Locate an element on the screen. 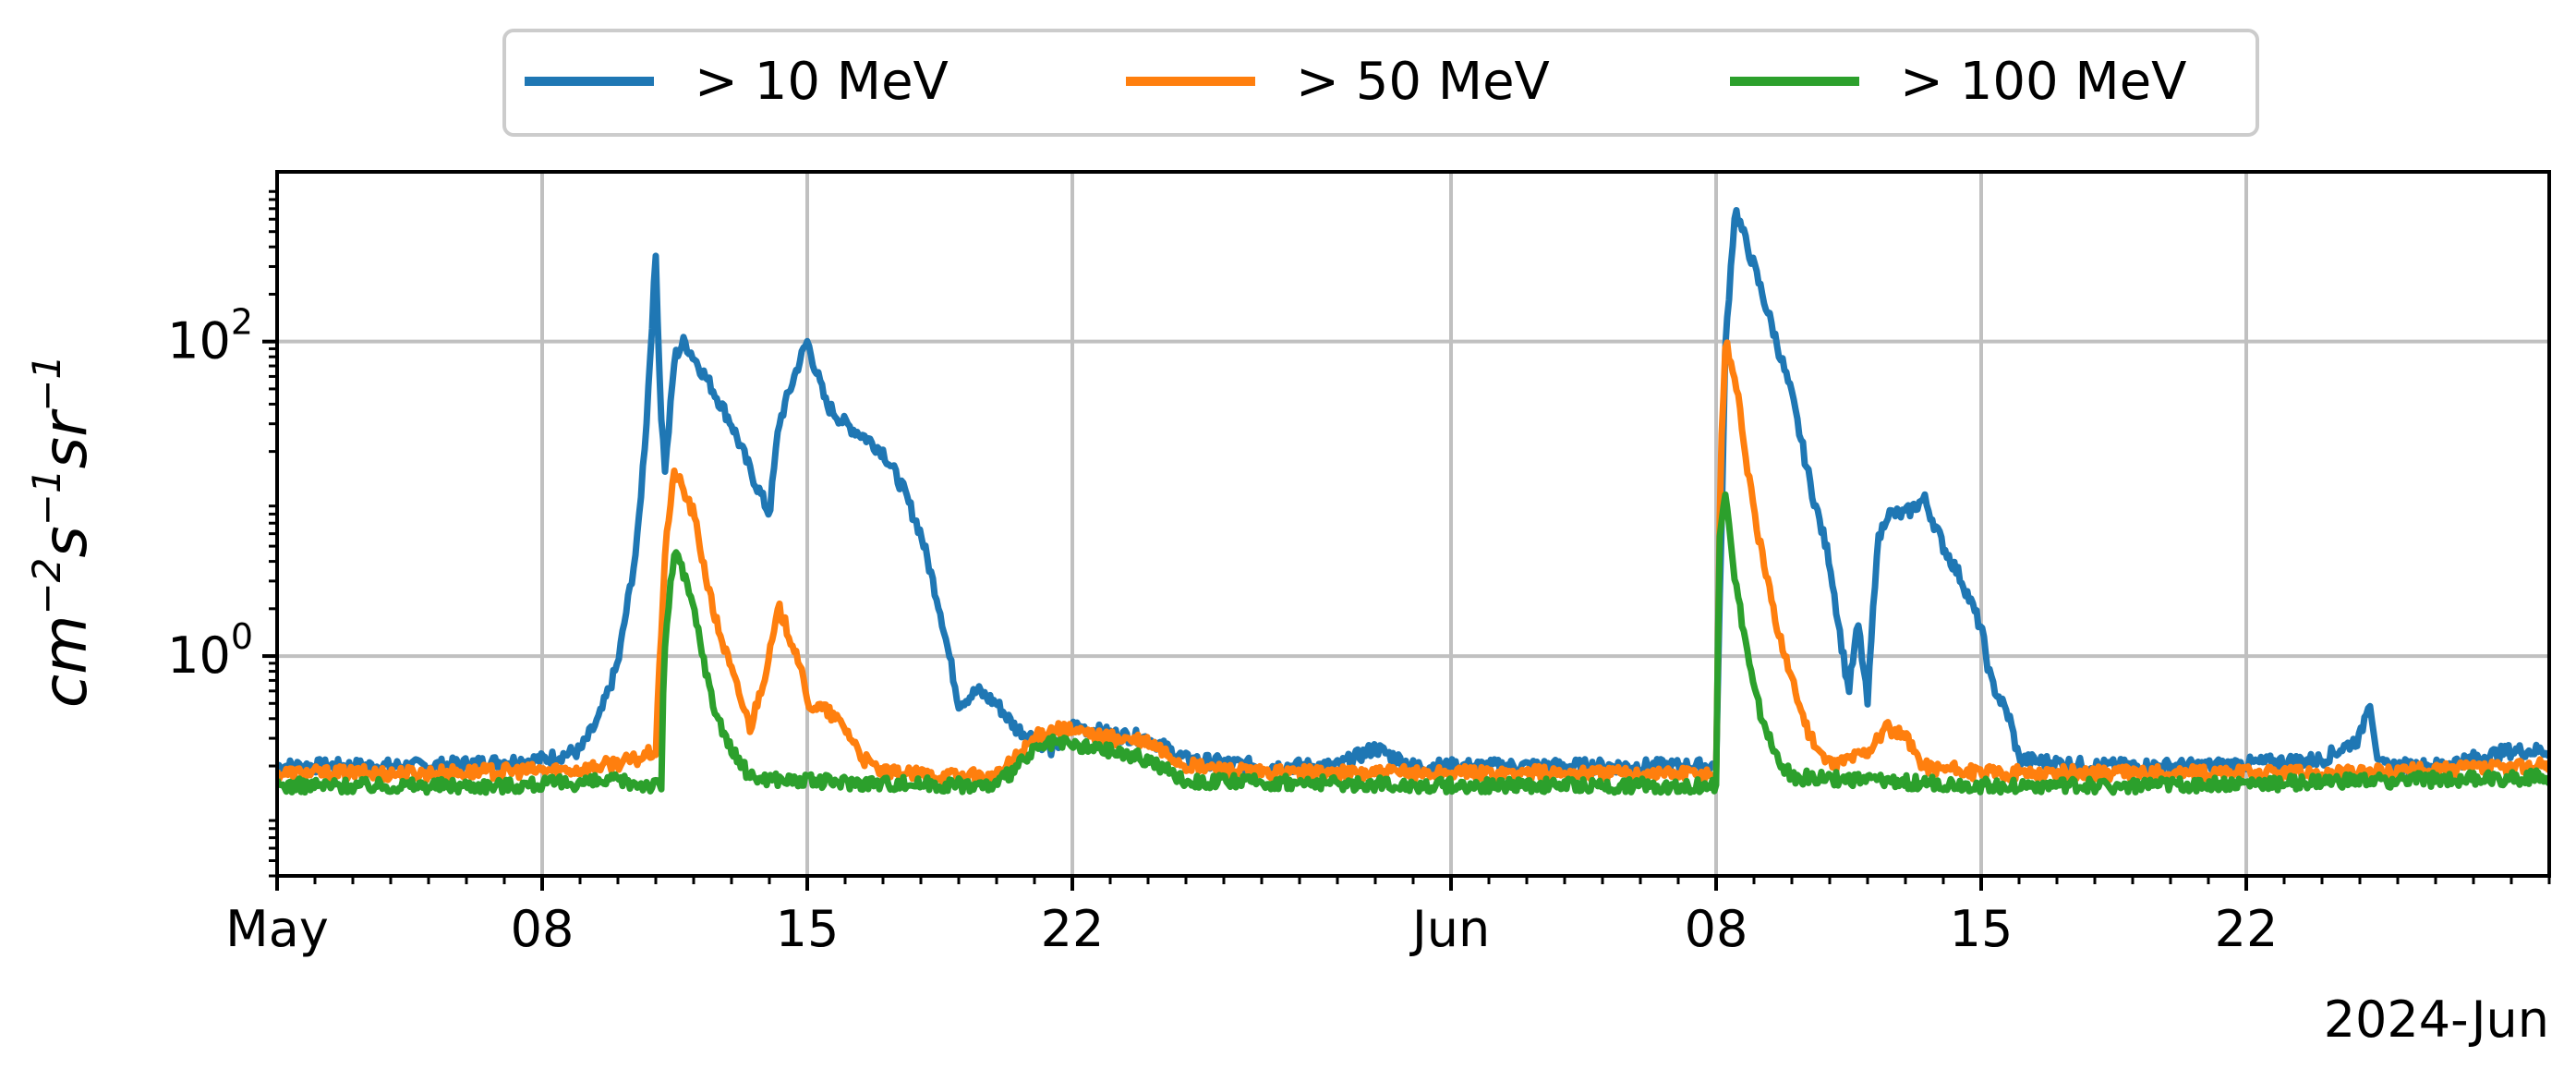 The width and height of the screenshot is (2576, 1069). legend: > 10 MeV > 50 MeV > 100 MeV is located at coordinates (1380, 83).